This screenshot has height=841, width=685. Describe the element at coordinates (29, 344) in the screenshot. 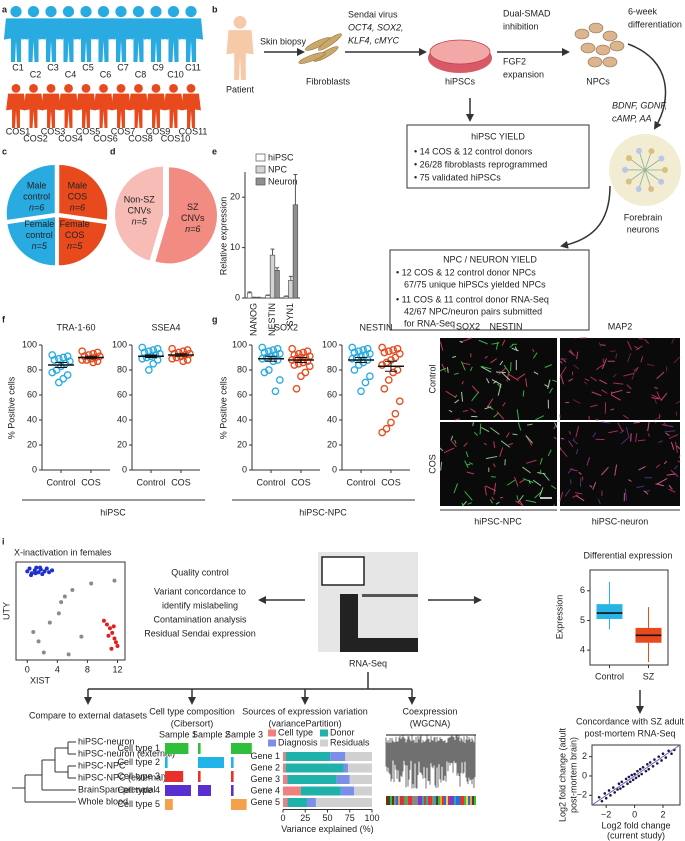

I see `y-tick-label: 100` at that location.